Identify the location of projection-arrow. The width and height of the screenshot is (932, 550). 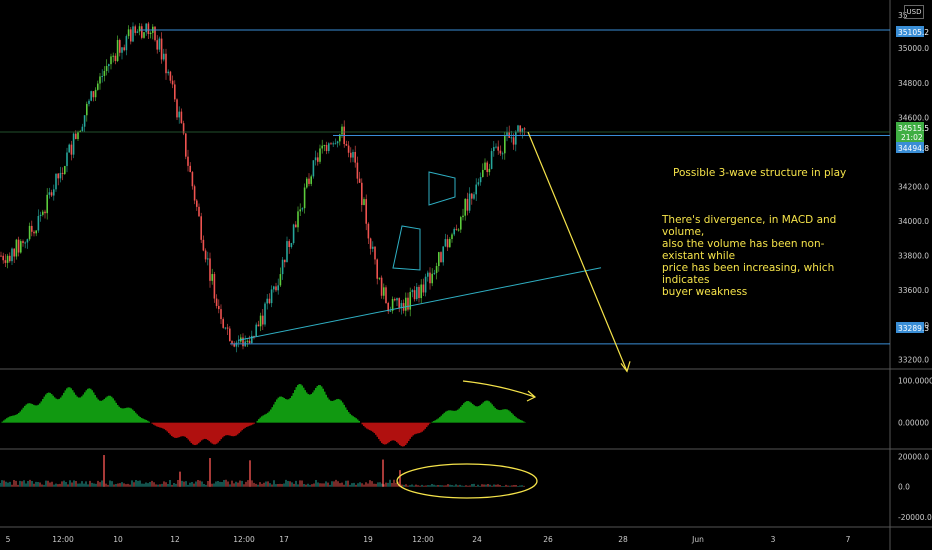
(579, 252).